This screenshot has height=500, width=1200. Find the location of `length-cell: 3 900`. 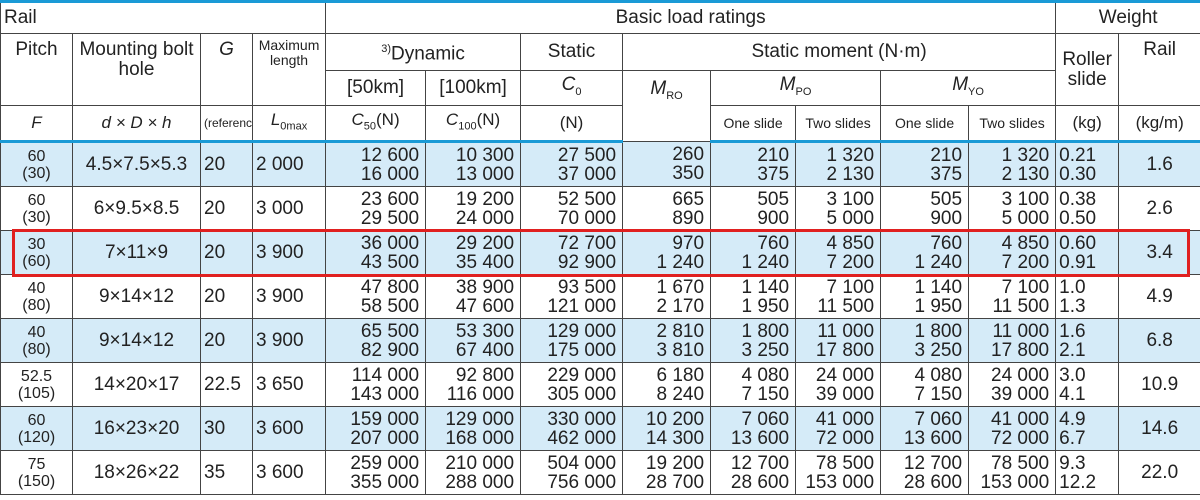

length-cell: 3 900 is located at coordinates (289, 340).